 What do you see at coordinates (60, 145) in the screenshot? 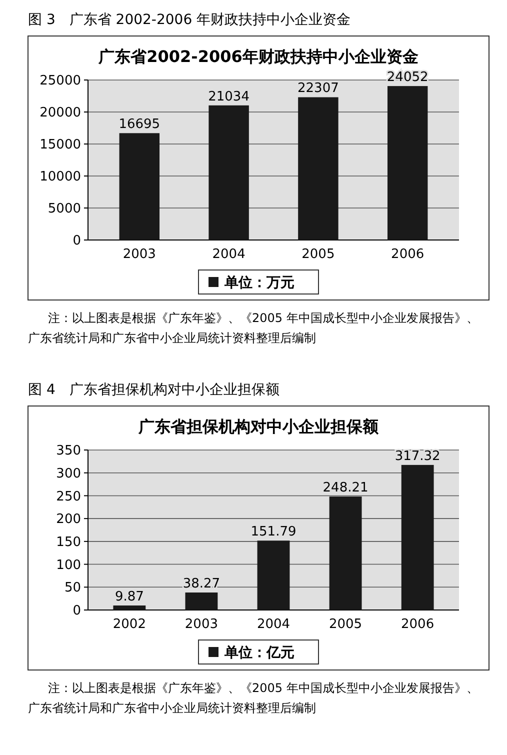
I see `y-tick-label: 15000` at bounding box center [60, 145].